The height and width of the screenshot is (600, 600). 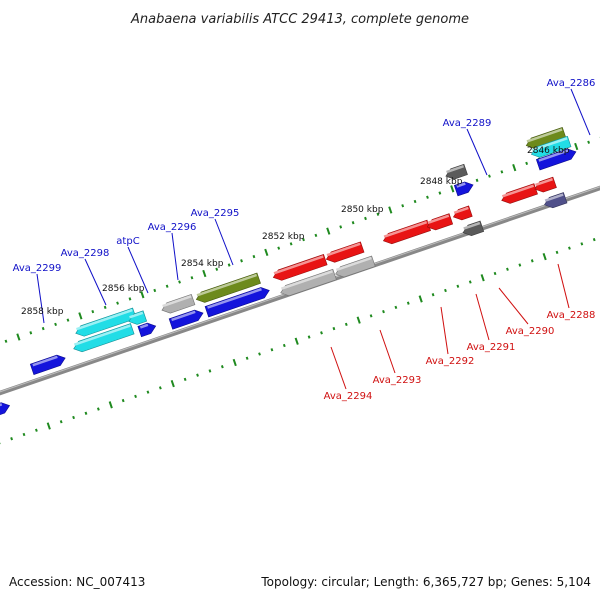 What do you see at coordinates (85, 253) in the screenshot?
I see `gene-label: Ava_2298` at bounding box center [85, 253].